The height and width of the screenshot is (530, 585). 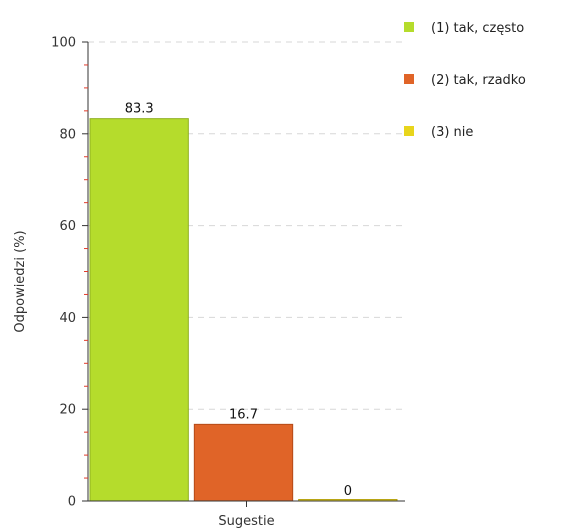 I want to click on y-tick-label: 20, so click(x=67, y=410).